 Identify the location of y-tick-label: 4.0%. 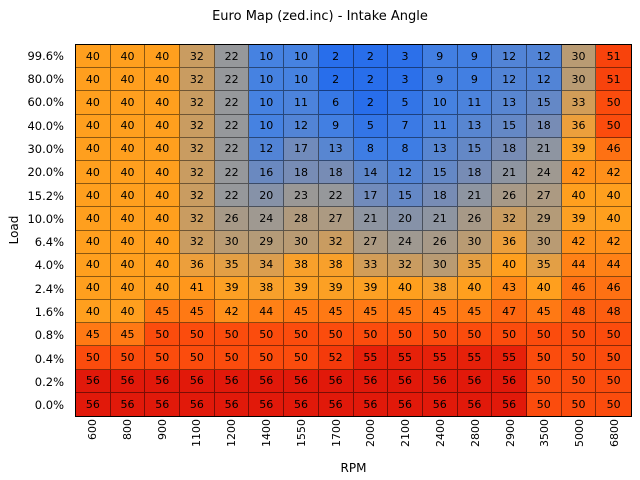
(49, 265).